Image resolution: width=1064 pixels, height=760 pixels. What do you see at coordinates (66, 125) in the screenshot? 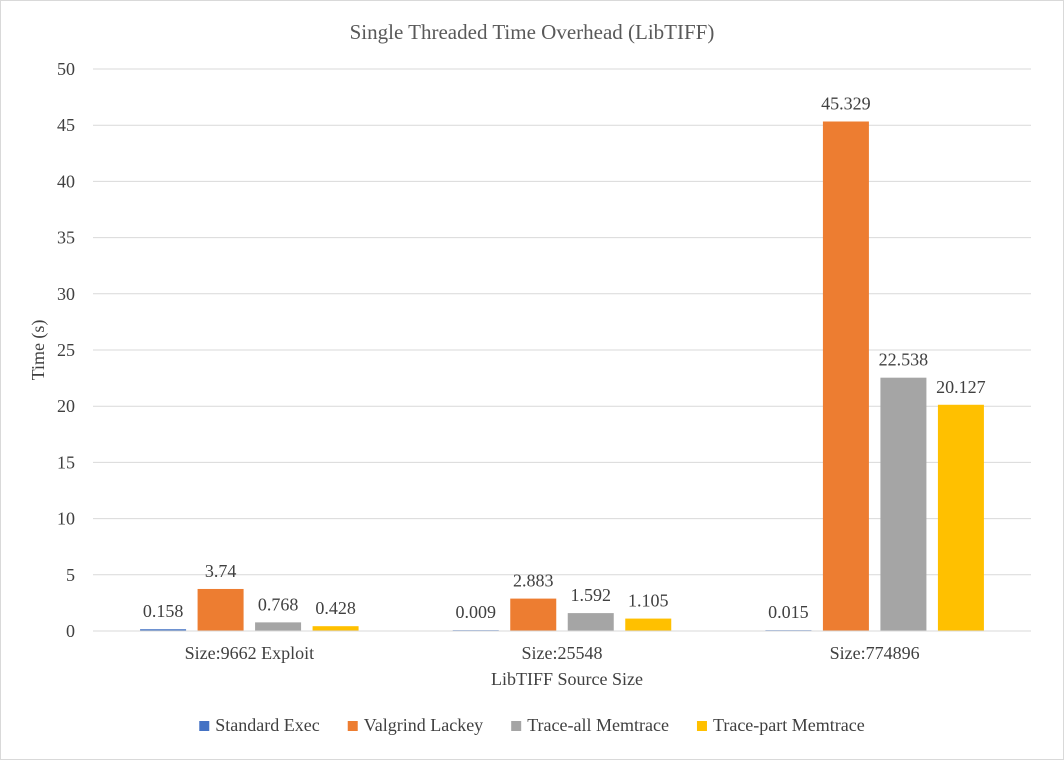
I see `y-tick-label: 45` at bounding box center [66, 125].